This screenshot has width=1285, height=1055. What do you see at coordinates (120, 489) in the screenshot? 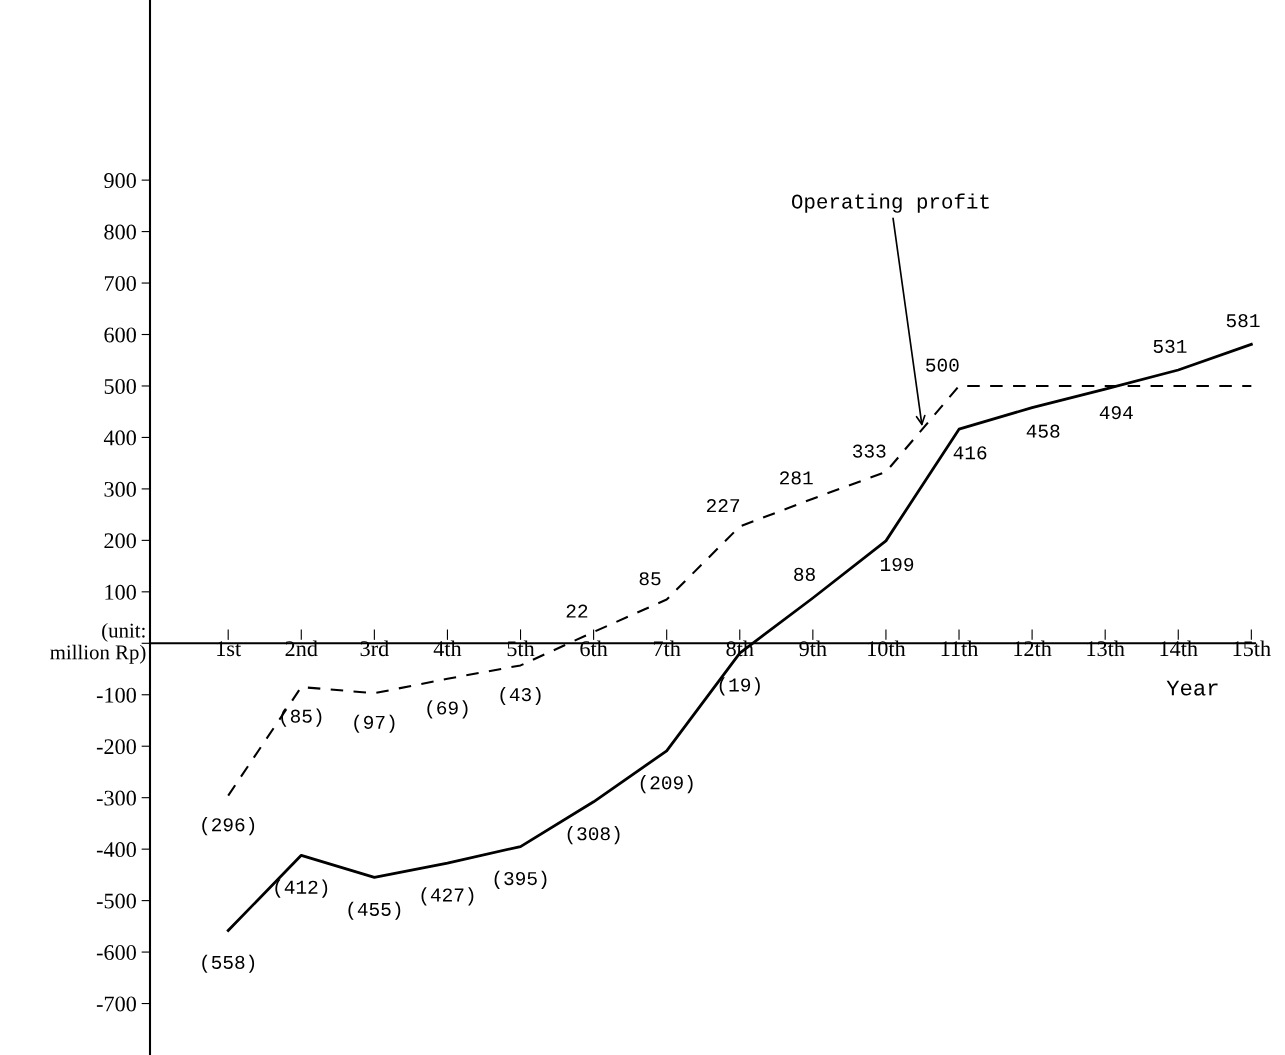
I see `y-tick-label: 300` at bounding box center [120, 489].